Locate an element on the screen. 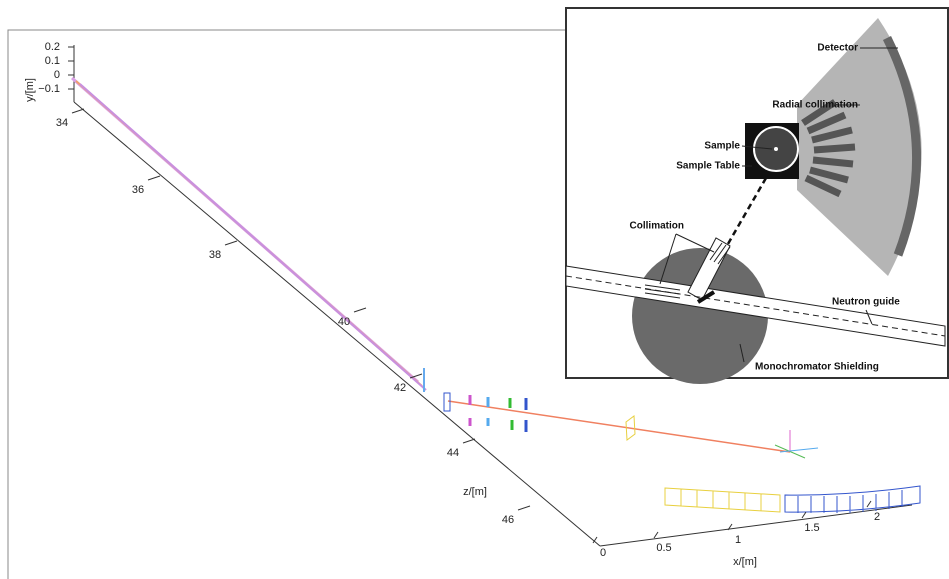  inset-label: Monochromator Shielding is located at coordinates (817, 367).